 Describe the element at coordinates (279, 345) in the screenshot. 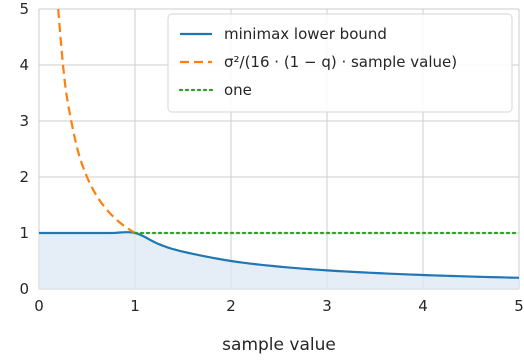

I see `x-axis-label: sample value` at that location.